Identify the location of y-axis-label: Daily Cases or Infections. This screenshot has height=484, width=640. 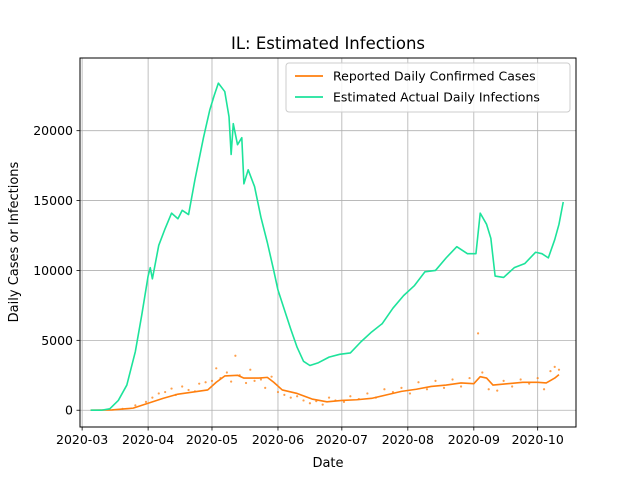
(14, 241).